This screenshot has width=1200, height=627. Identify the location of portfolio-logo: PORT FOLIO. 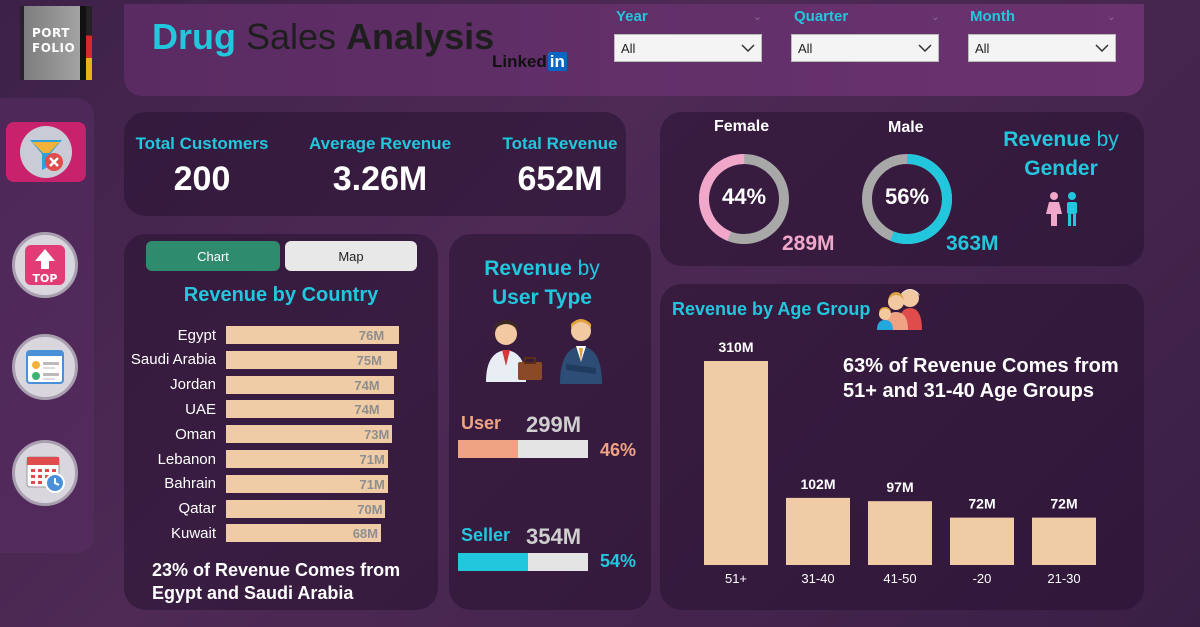
(56, 43).